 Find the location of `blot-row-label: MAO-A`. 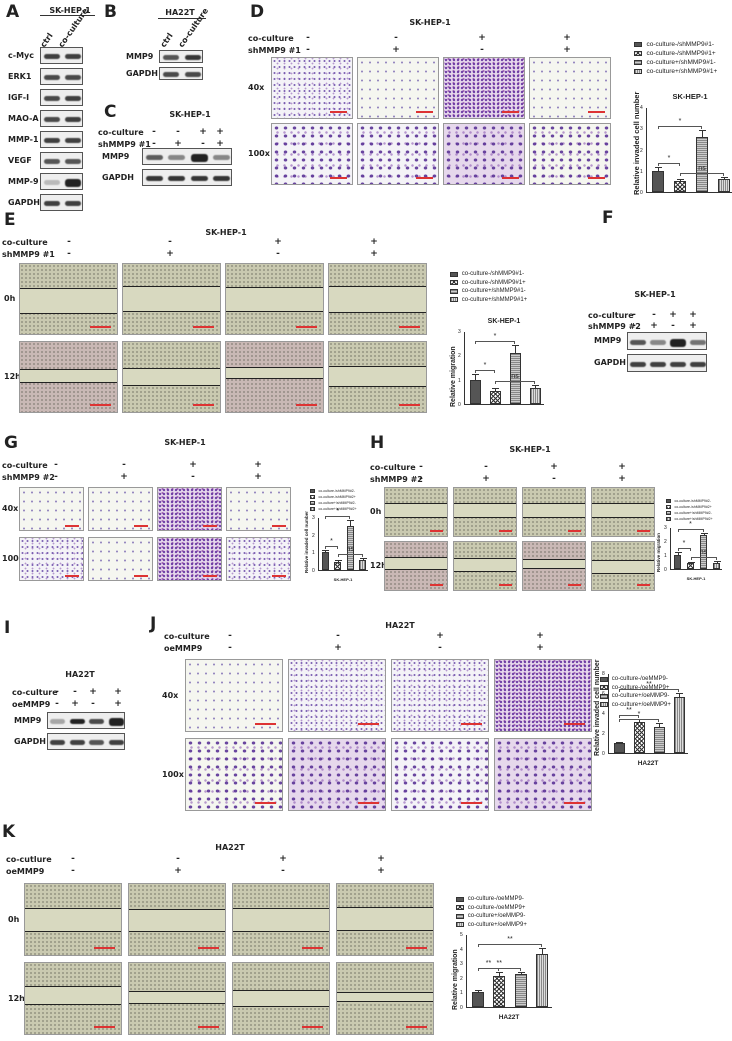

blot-row-label: MAO-A is located at coordinates (23, 118).